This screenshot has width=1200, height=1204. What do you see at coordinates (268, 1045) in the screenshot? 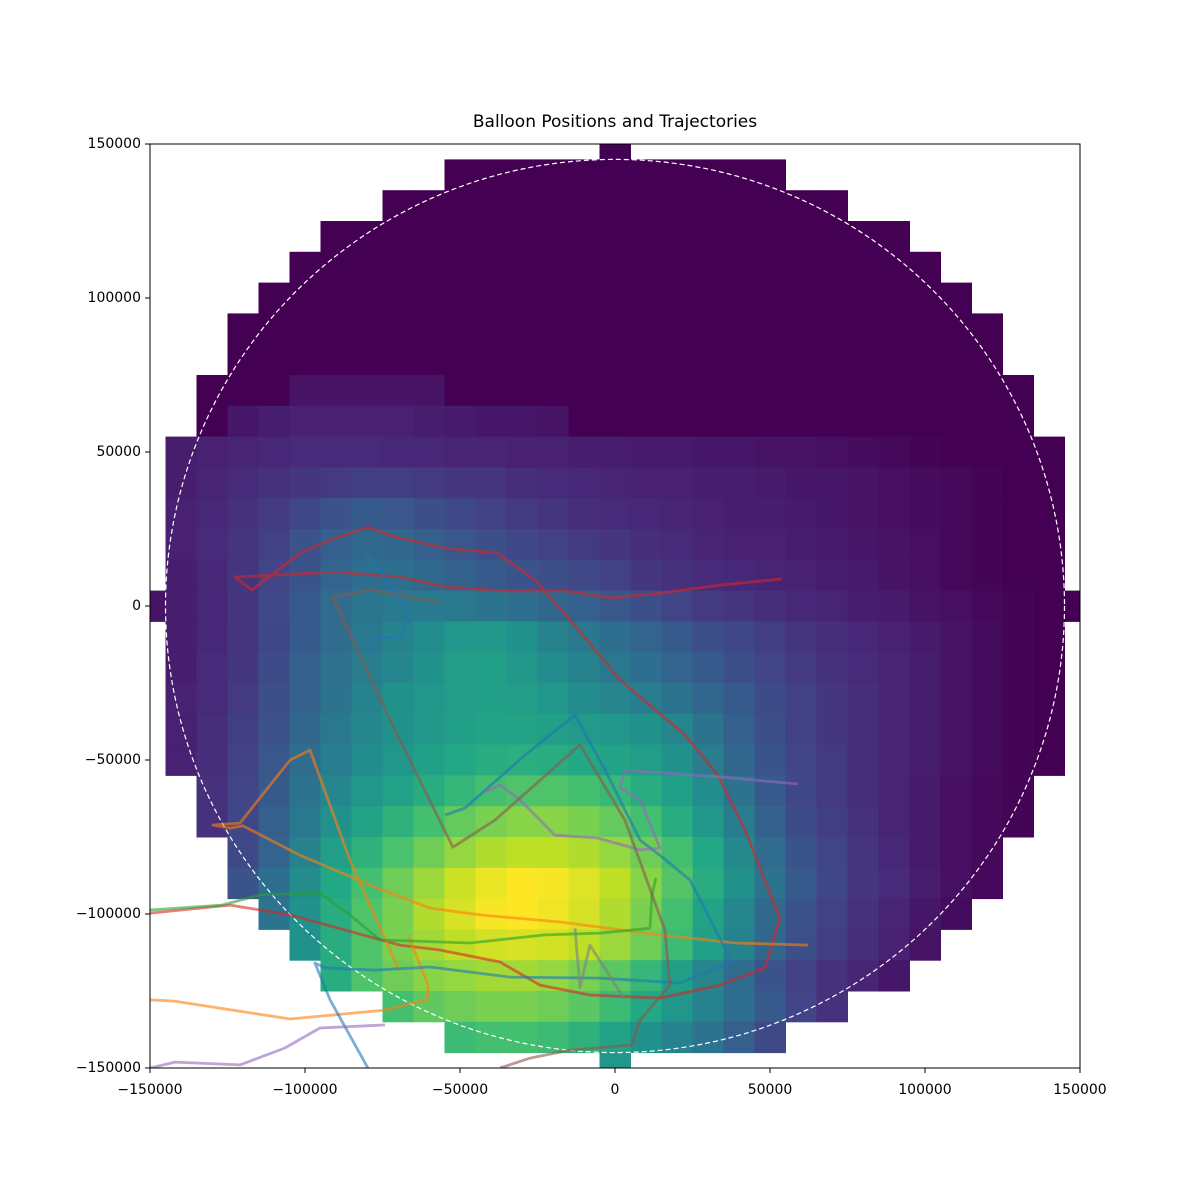
I see `trajectory` at bounding box center [268, 1045].